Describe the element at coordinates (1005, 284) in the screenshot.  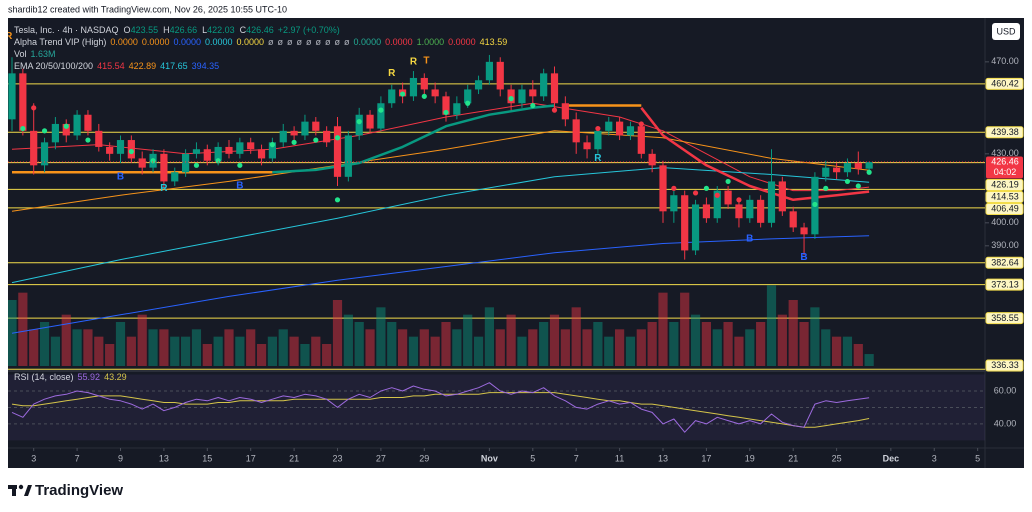
I see `level-badge-label: 373.13` at that location.